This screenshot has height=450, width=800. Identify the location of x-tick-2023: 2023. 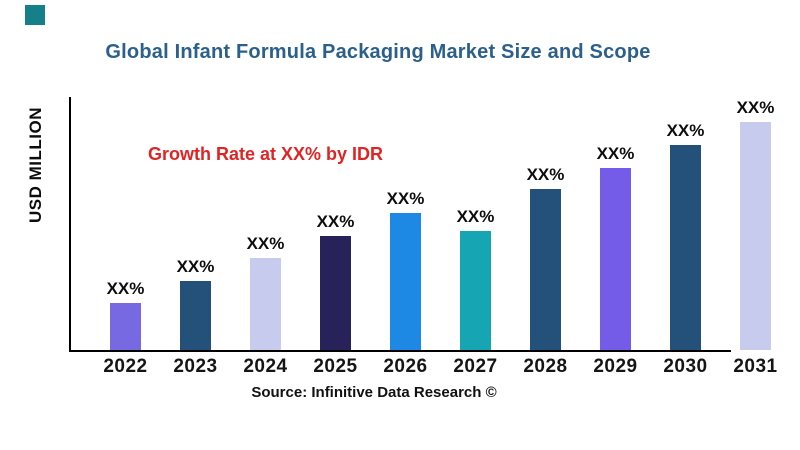
(195, 366).